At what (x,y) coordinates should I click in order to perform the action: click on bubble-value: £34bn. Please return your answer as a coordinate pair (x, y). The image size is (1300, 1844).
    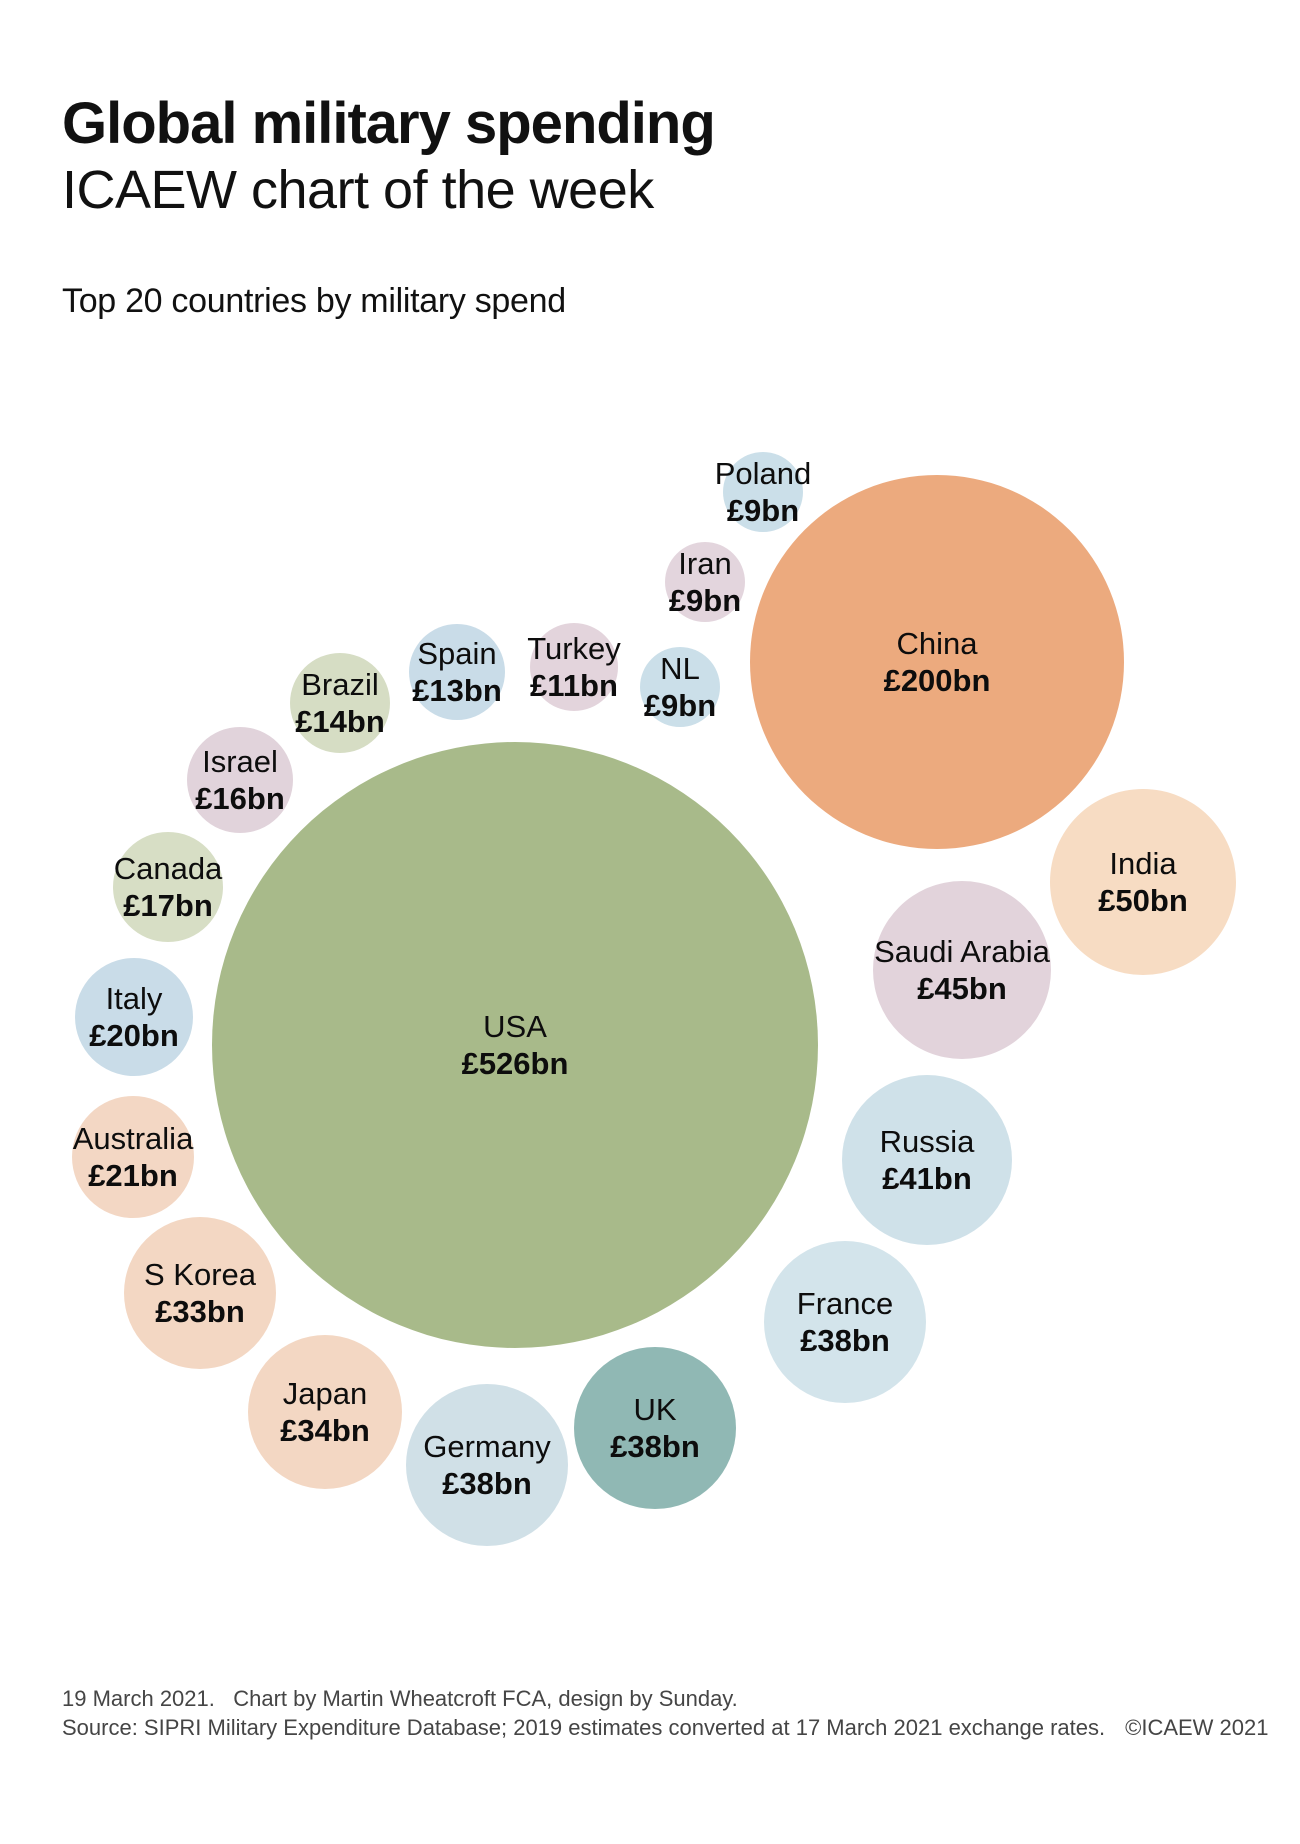
    Looking at the image, I should click on (325, 1430).